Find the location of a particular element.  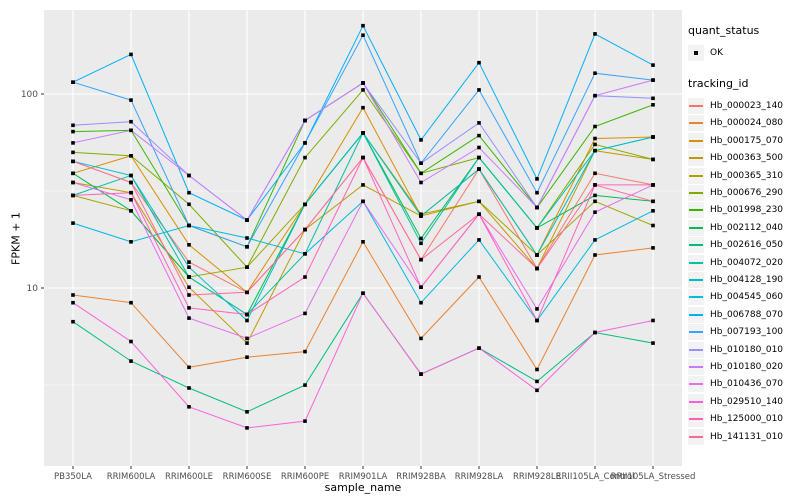

legend-item-label: Hb_000023_140 is located at coordinates (747, 106).